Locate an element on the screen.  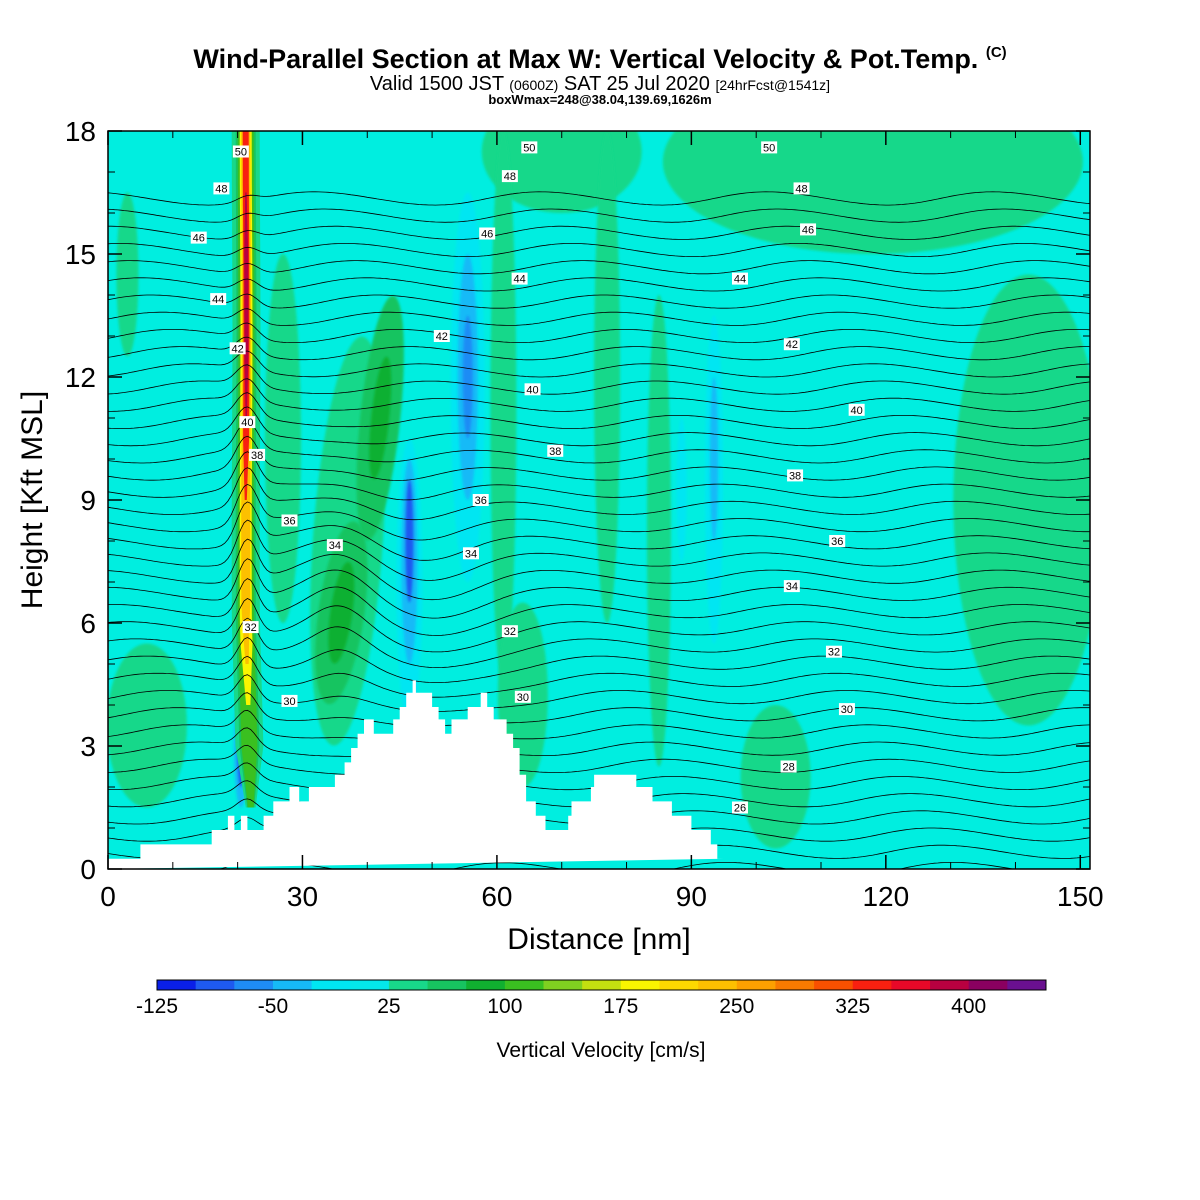
theta-label: 30 is located at coordinates (846, 709).